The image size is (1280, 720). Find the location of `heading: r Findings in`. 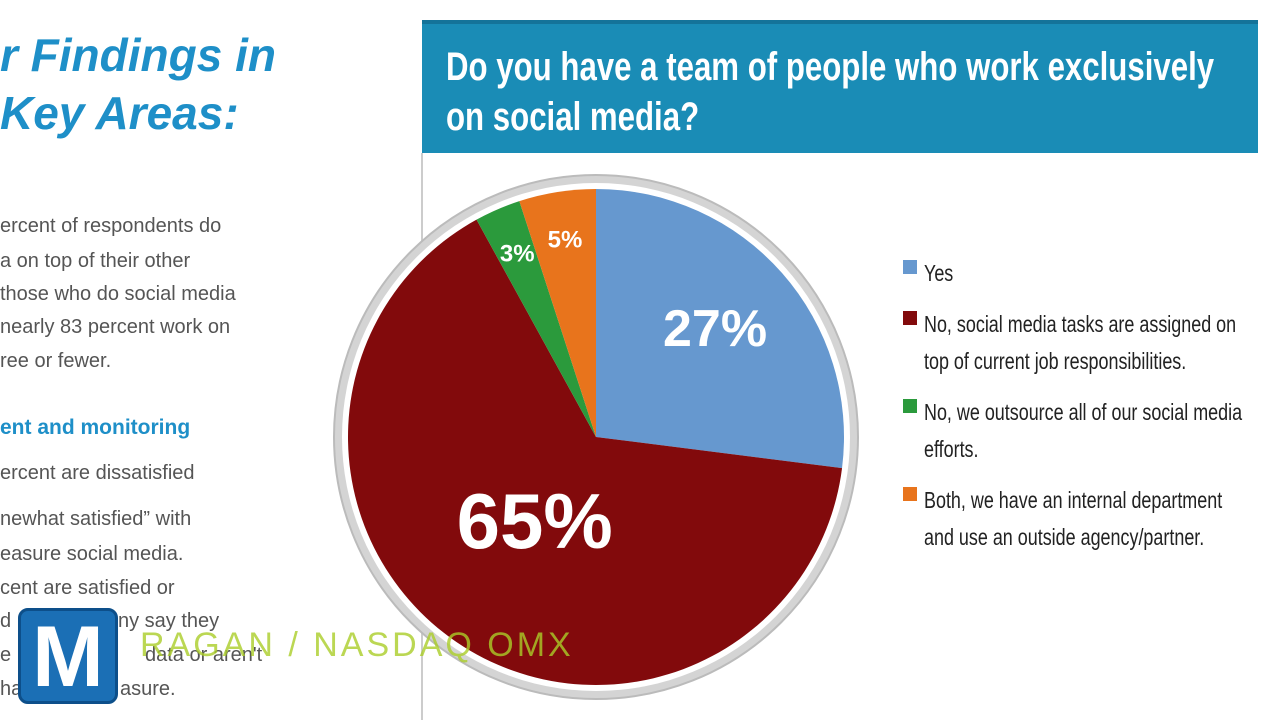

heading: r Findings in is located at coordinates (138, 55).